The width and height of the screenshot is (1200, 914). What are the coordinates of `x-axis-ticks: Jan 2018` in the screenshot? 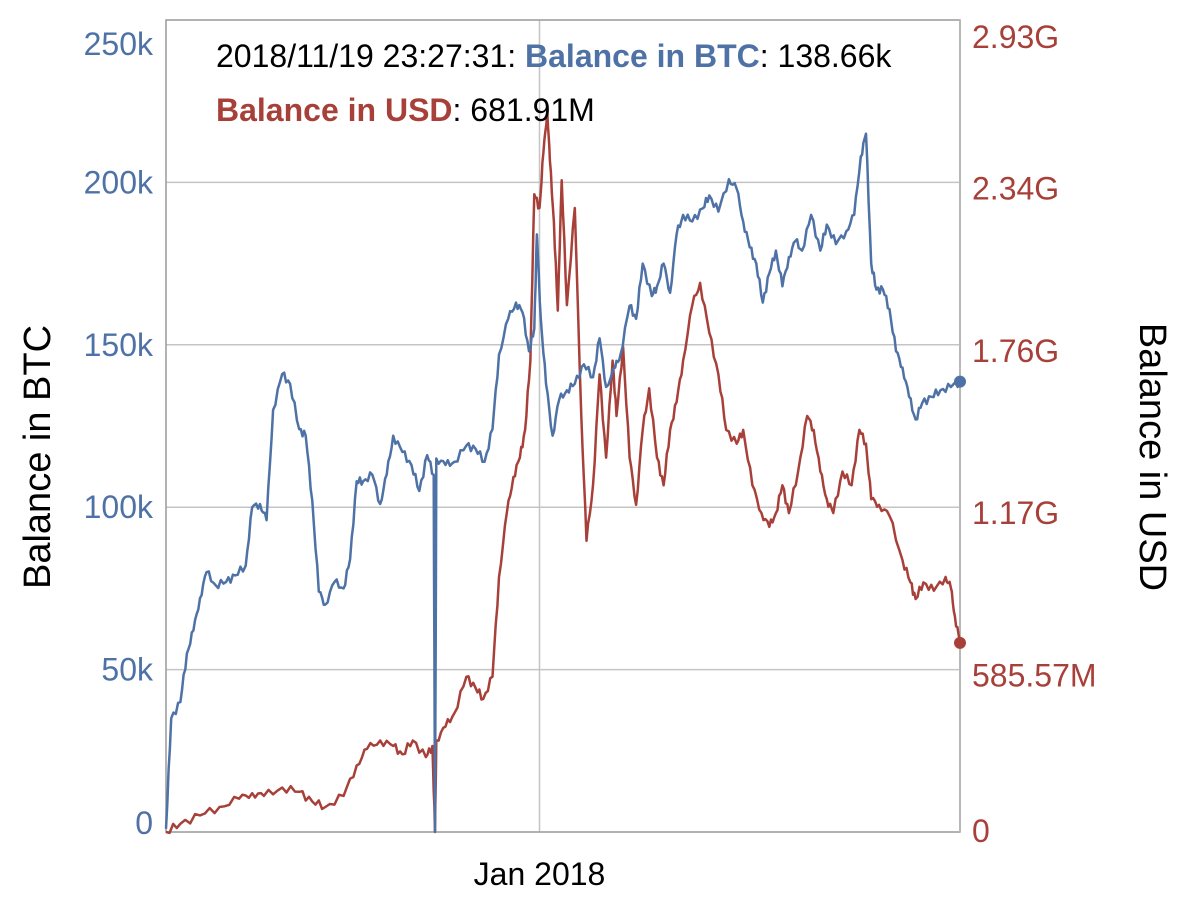 It's located at (540, 874).